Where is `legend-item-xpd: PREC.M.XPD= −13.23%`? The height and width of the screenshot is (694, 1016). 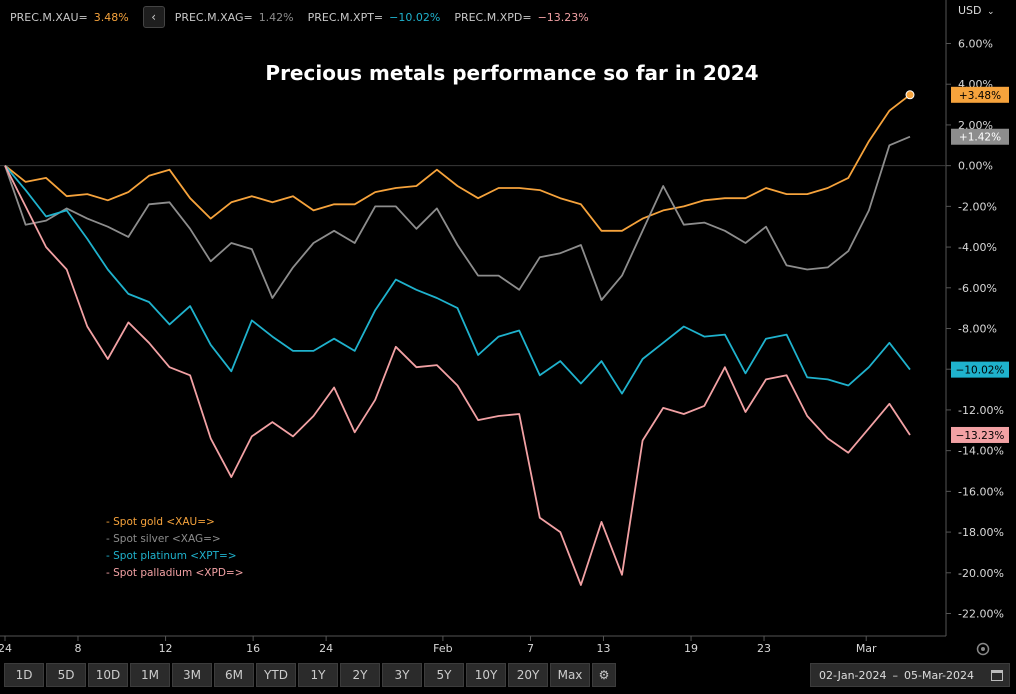 legend-item-xpd: PREC.M.XPD= −13.23% is located at coordinates (521, 17).